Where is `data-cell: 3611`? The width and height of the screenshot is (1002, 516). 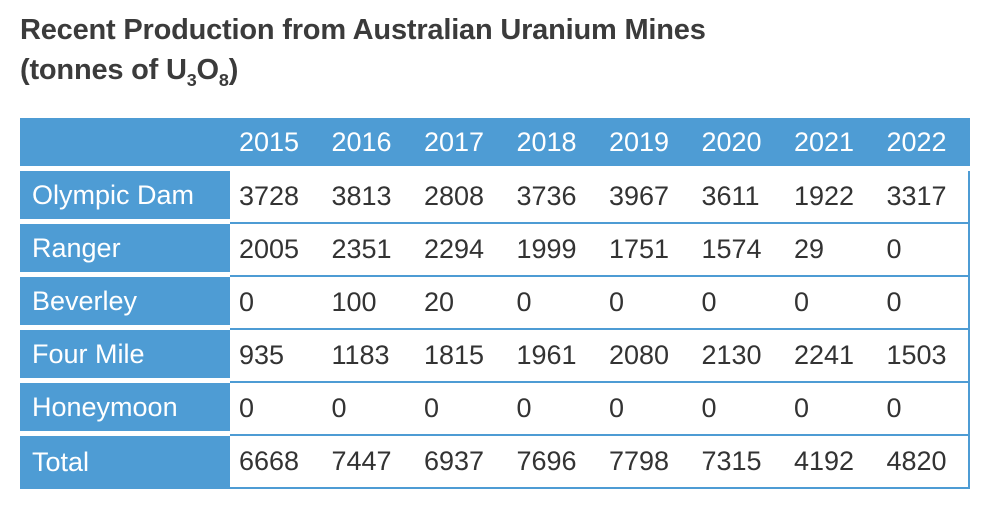 data-cell: 3611 is located at coordinates (738, 197).